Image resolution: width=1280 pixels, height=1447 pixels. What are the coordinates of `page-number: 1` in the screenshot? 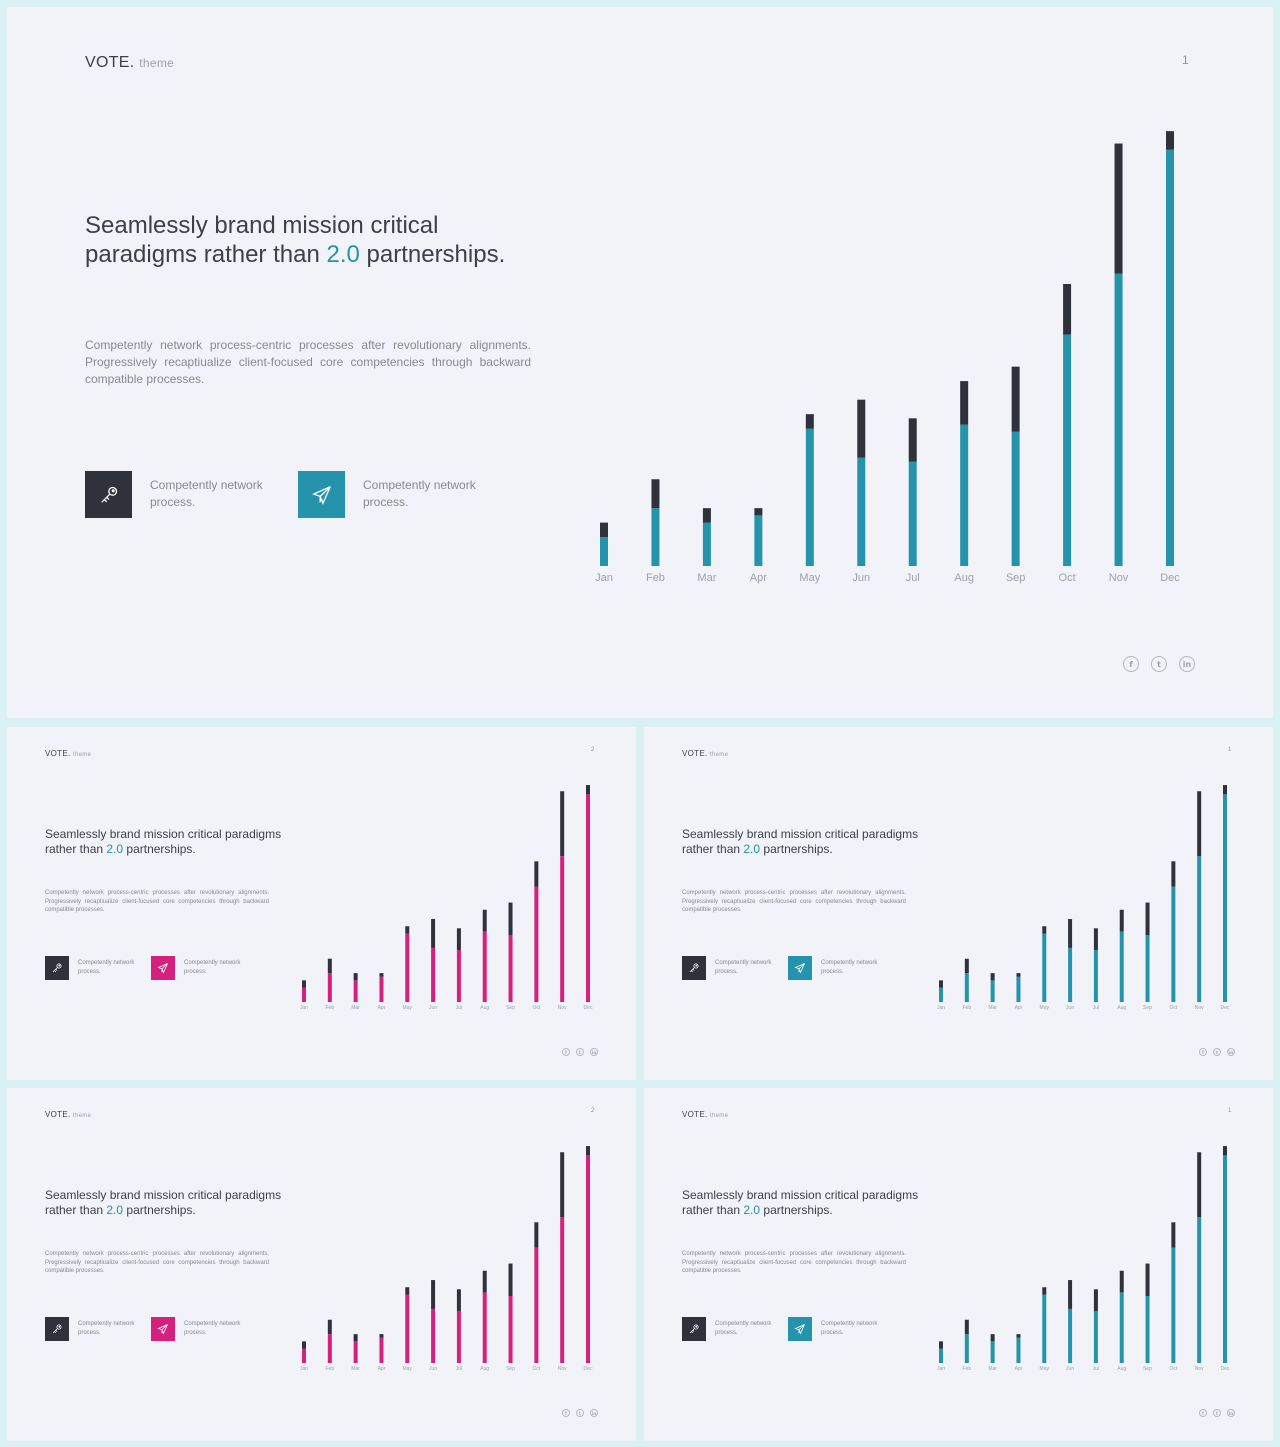 It's located at (1230, 1111).